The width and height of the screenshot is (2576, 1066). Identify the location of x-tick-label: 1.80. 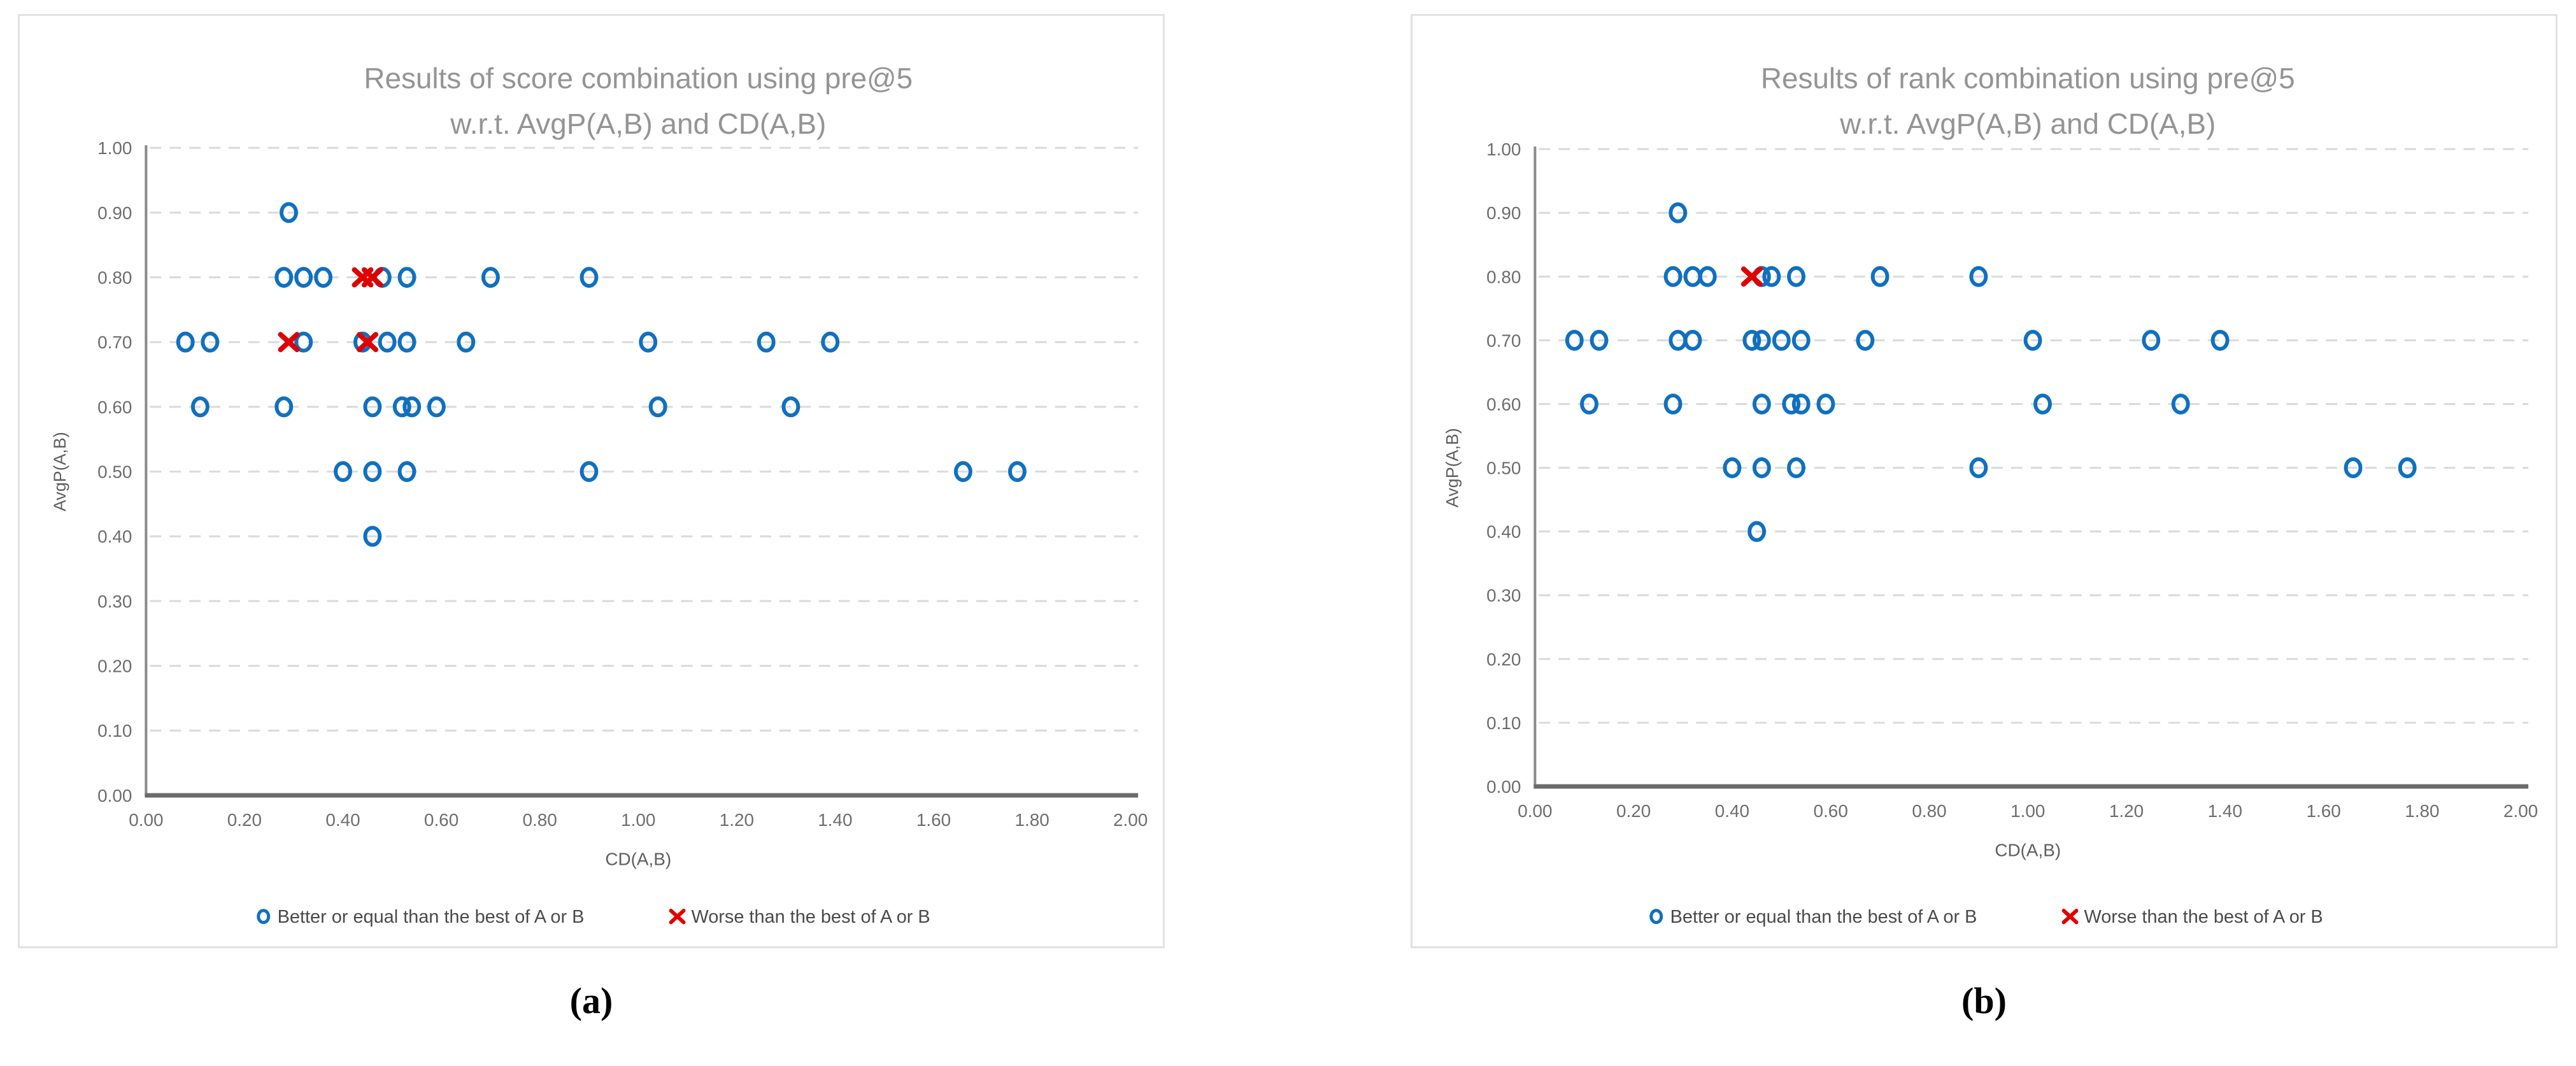
(2422, 811).